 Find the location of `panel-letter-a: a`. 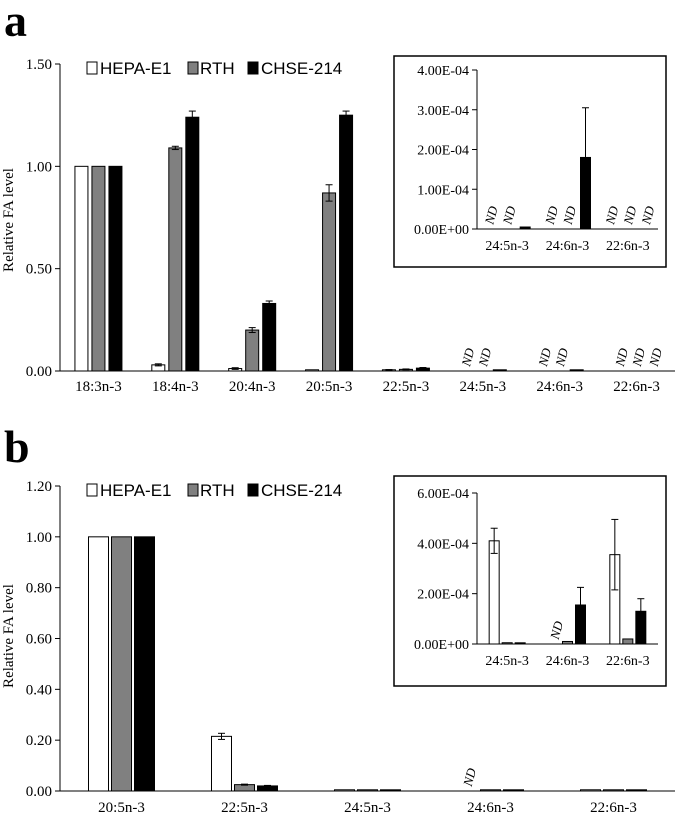

panel-letter-a: a is located at coordinates (15, 23).